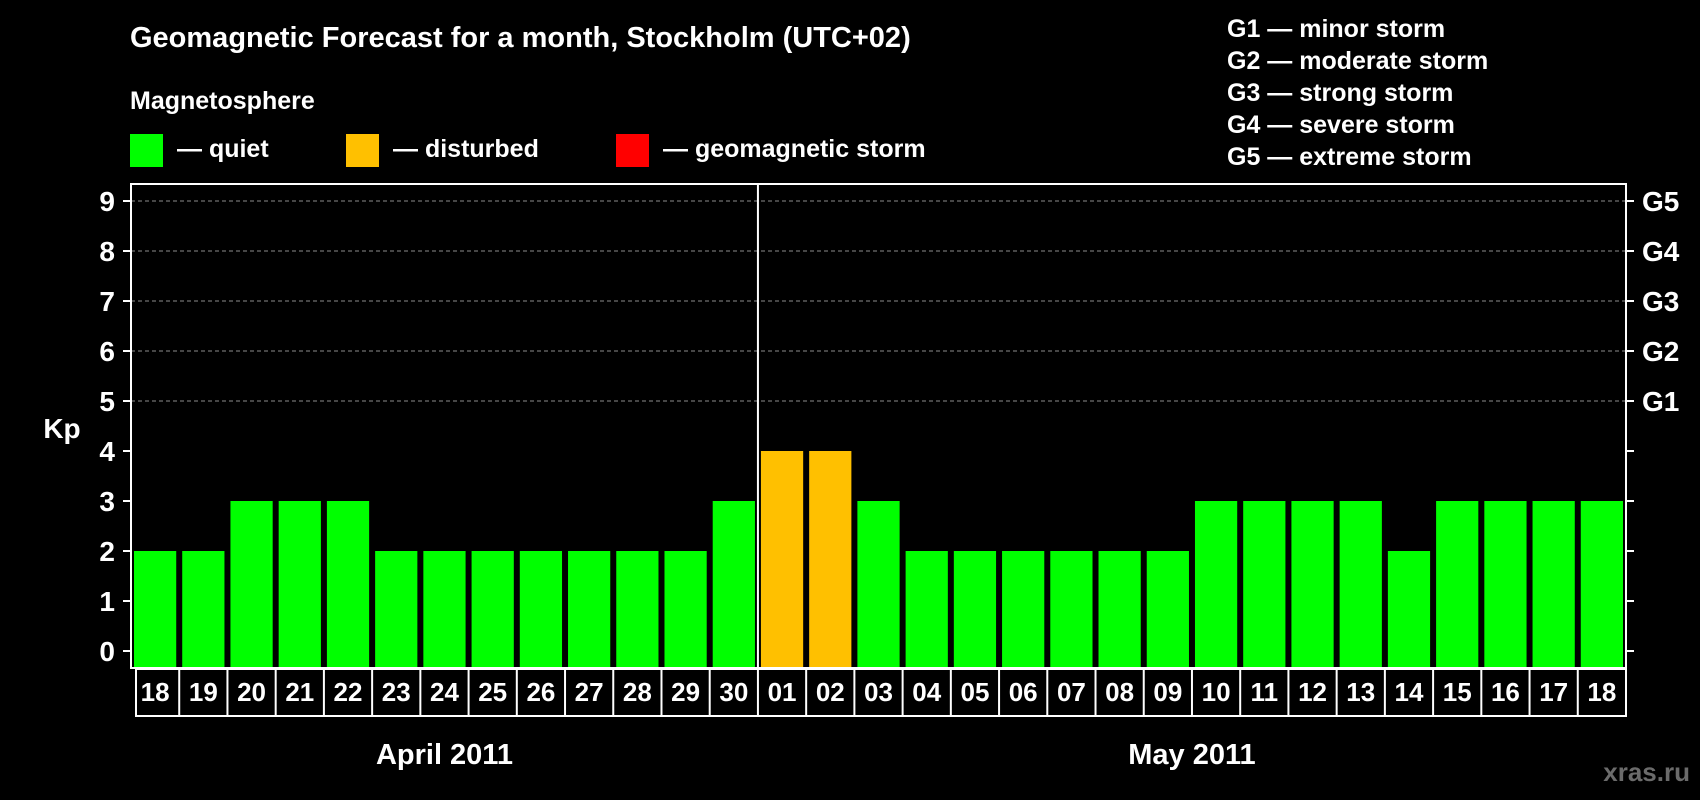 This screenshot has height=800, width=1700. Describe the element at coordinates (492, 692) in the screenshot. I see `date-label-8: 25` at that location.